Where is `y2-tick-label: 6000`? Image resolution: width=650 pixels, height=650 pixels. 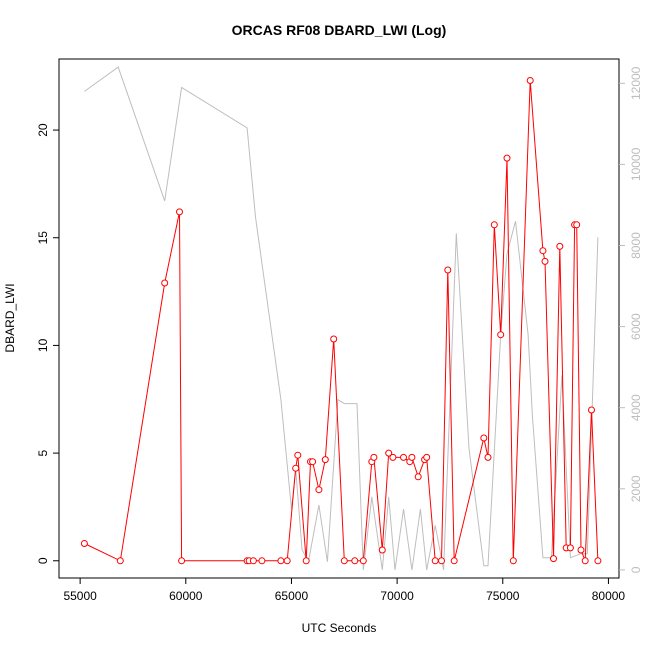
y2-tick-label: 6000 is located at coordinates (636, 326).